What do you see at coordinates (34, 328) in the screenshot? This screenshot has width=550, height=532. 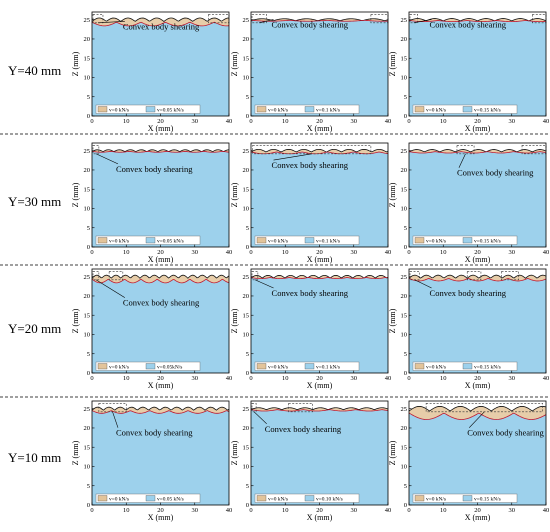 I see `row-label-y20: Y=20 mm` at bounding box center [34, 328].